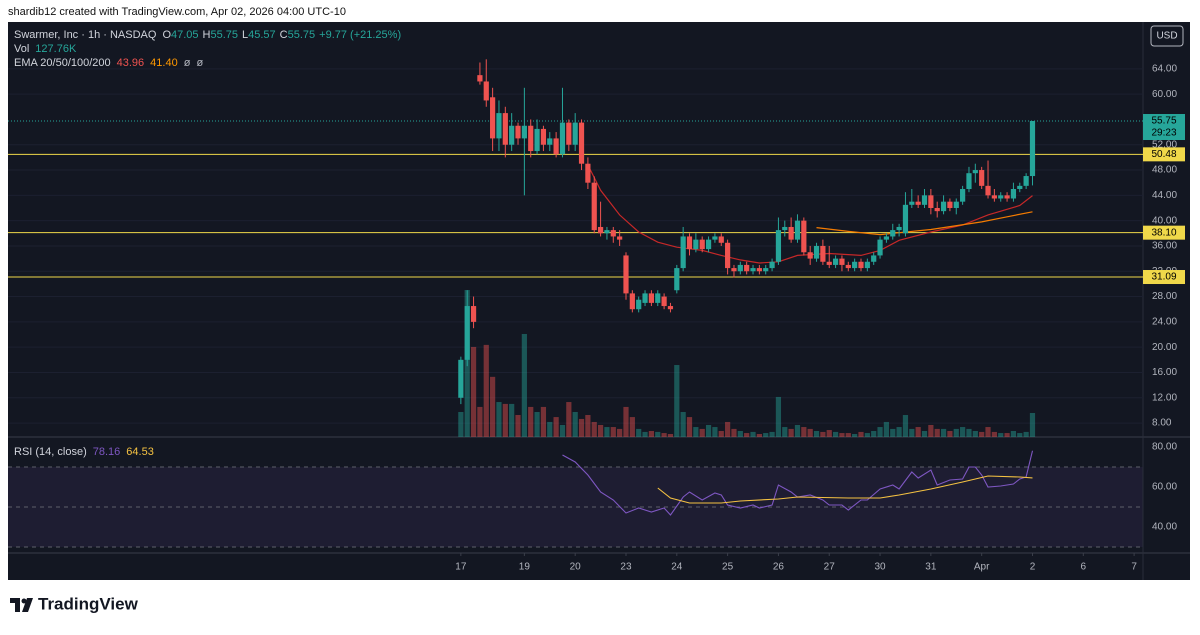 This screenshot has height=635, width=1200. What do you see at coordinates (185, 35) in the screenshot?
I see `ohlc-value: 47.05` at bounding box center [185, 35].